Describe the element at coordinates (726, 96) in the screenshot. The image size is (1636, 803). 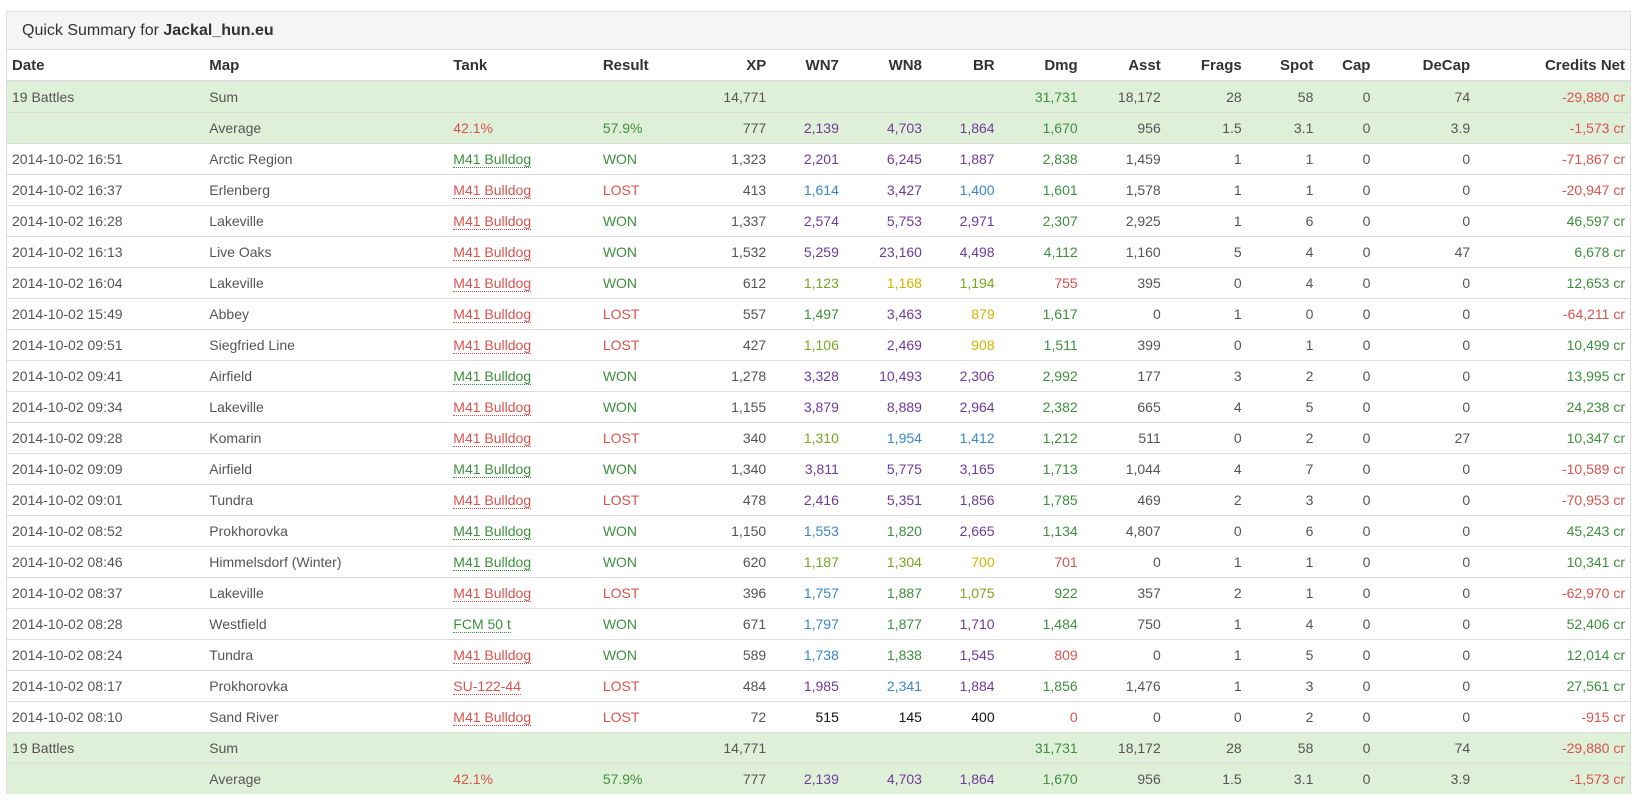
I see `cell-xp: 14,771` at that location.